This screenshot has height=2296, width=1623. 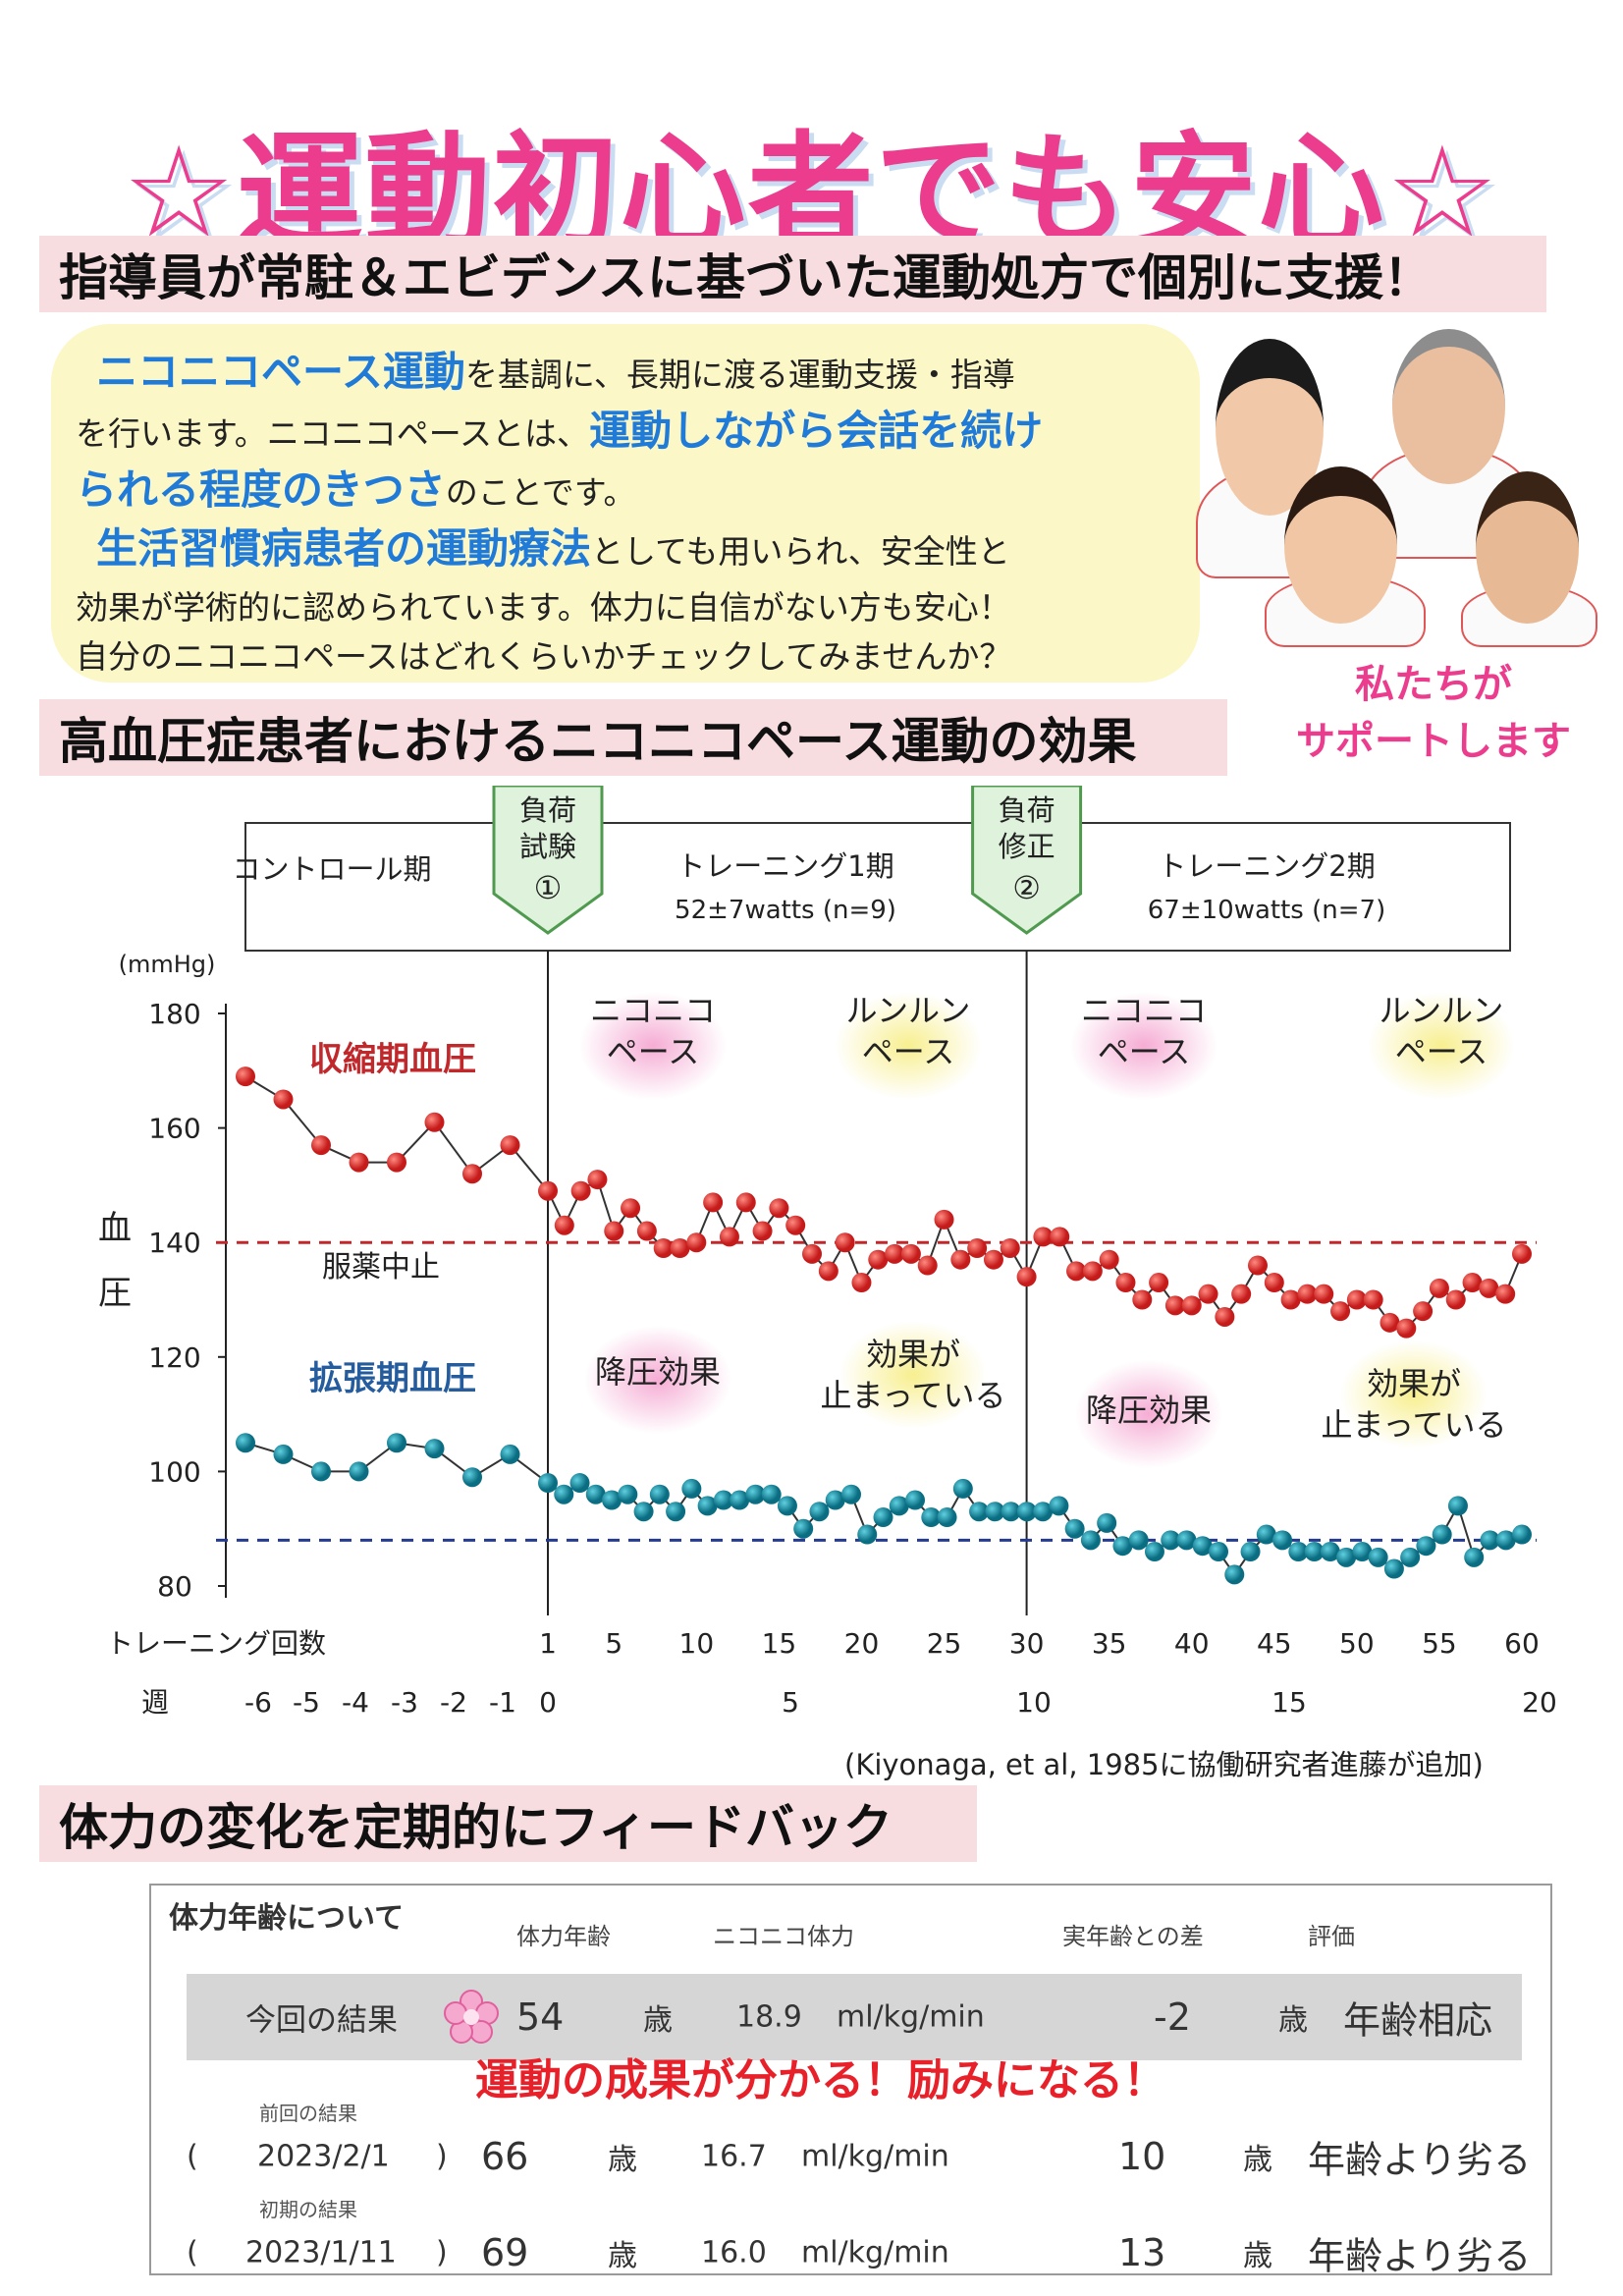 What do you see at coordinates (174, 1014) in the screenshot?
I see `y-tick-label: 180` at bounding box center [174, 1014].